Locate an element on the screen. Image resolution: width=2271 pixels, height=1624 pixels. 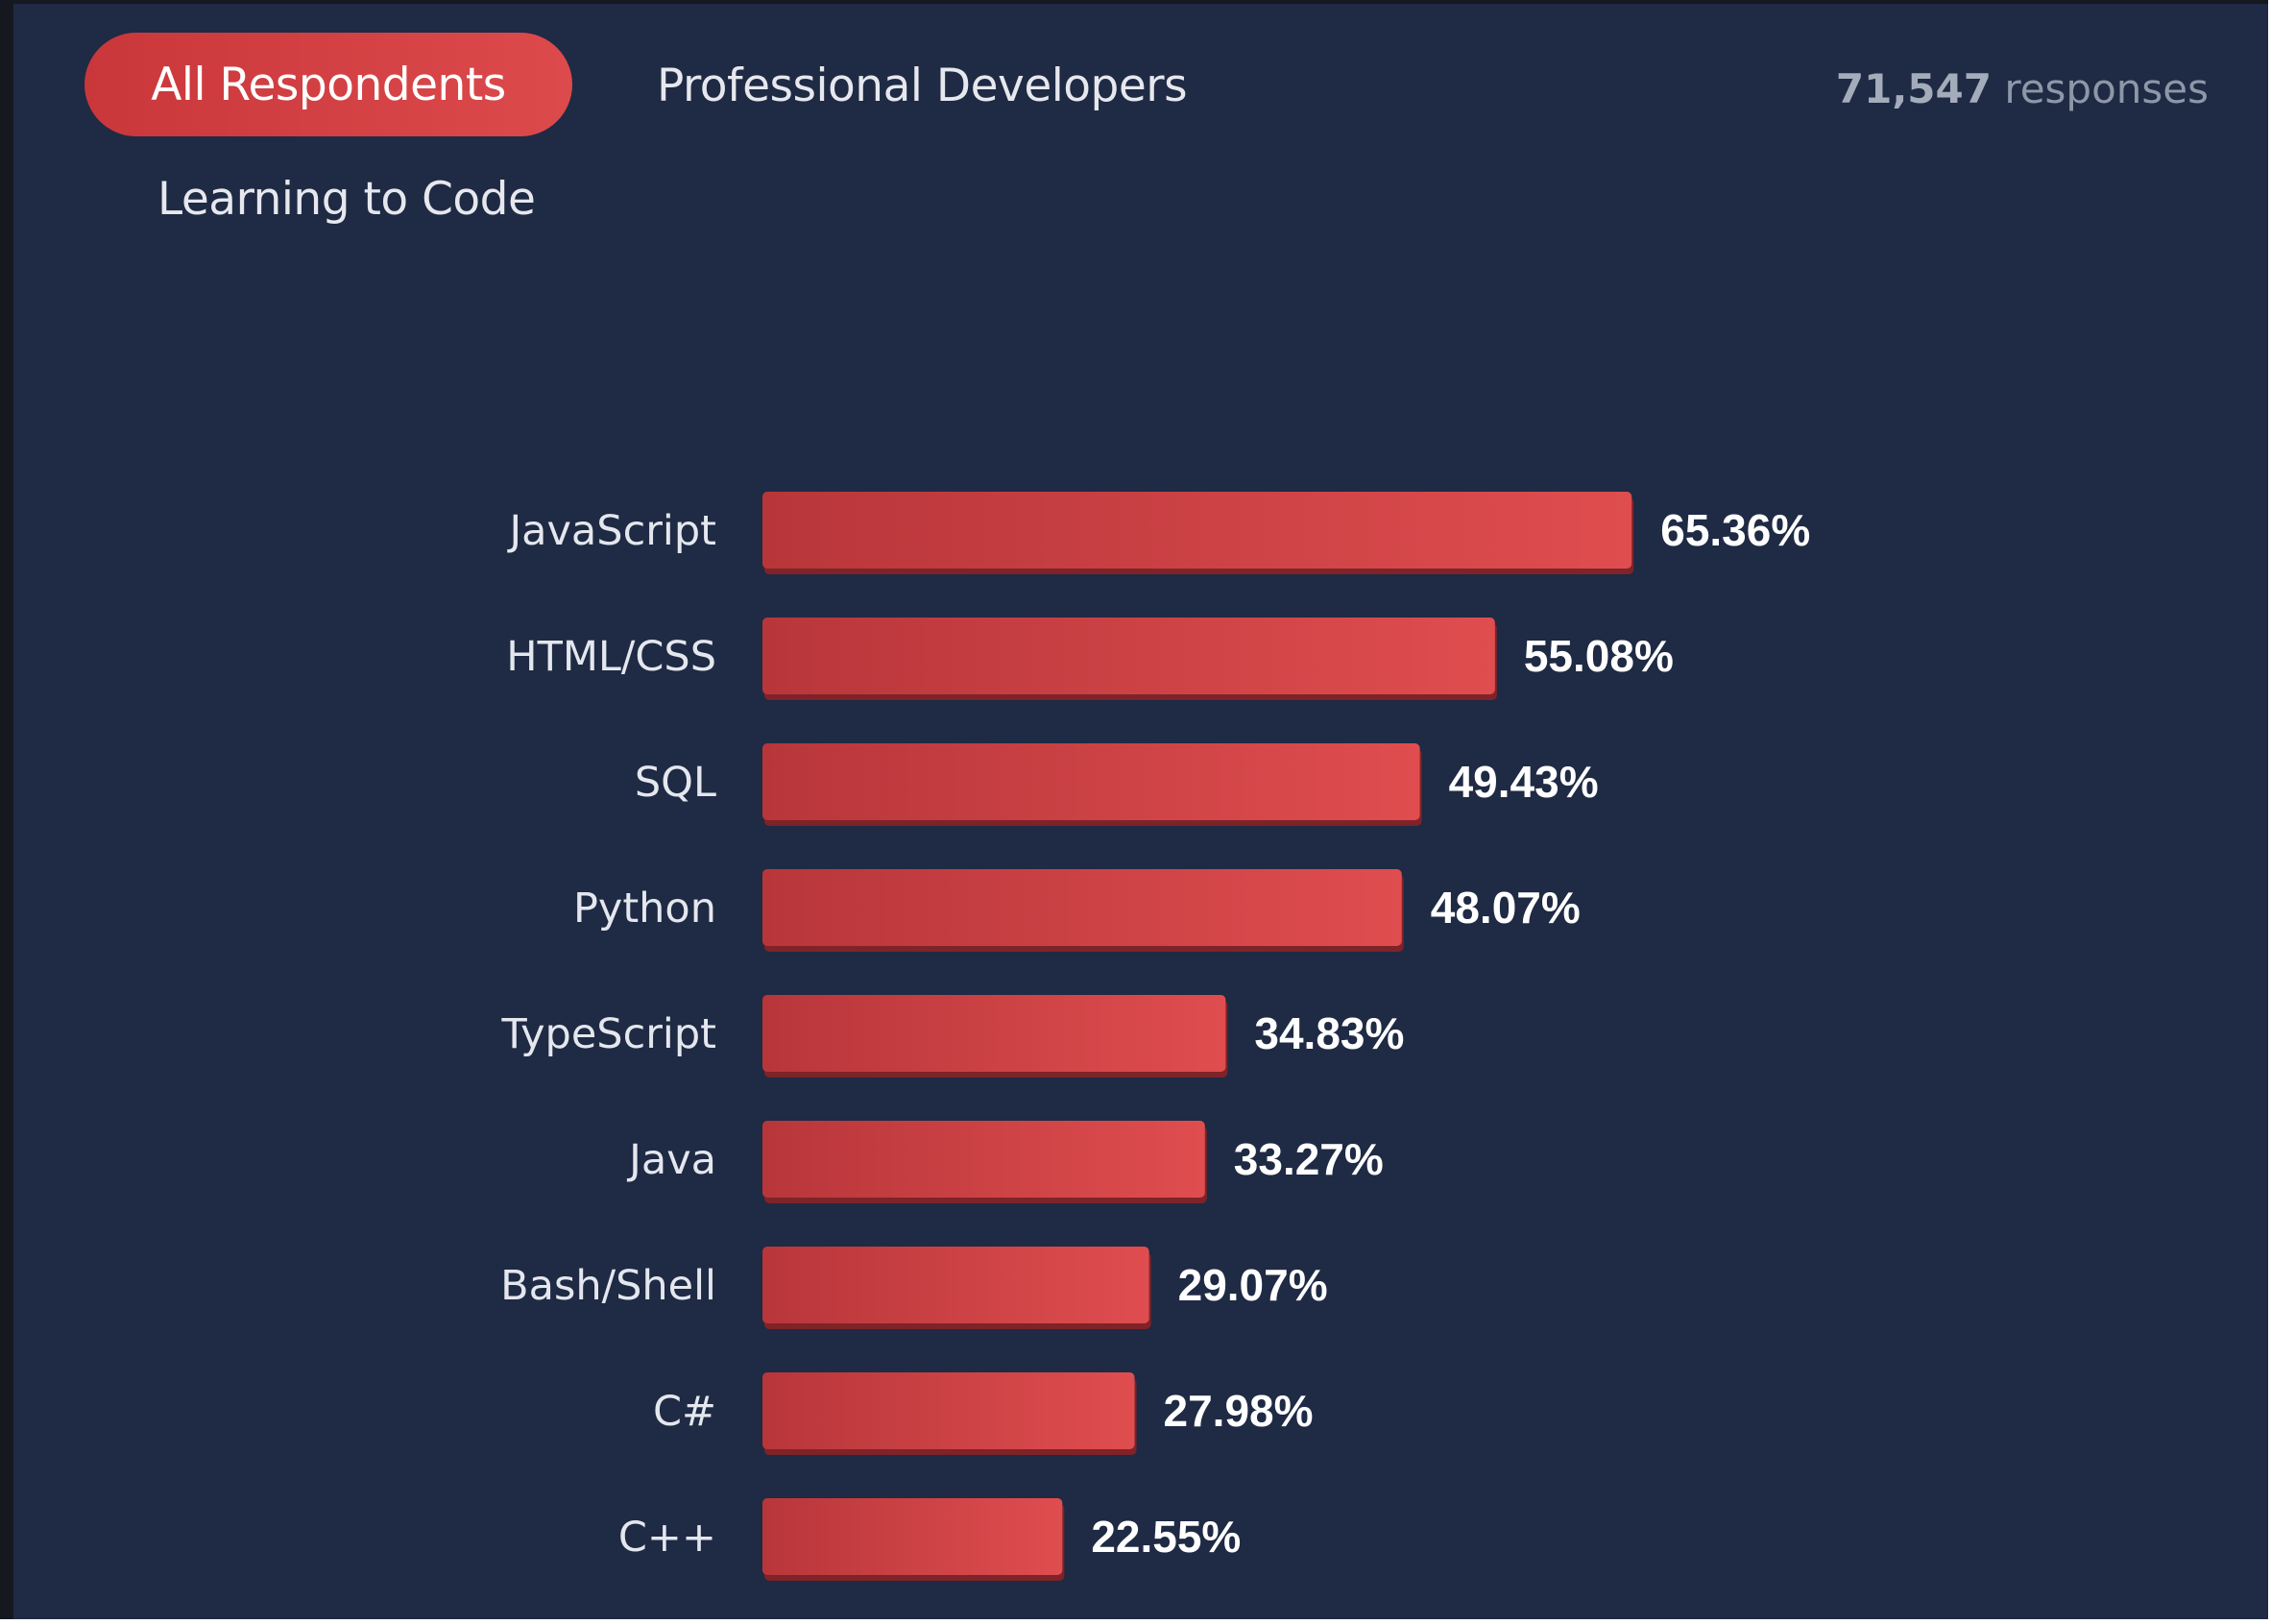
category-label: TypeScript is located at coordinates (608, 1034).